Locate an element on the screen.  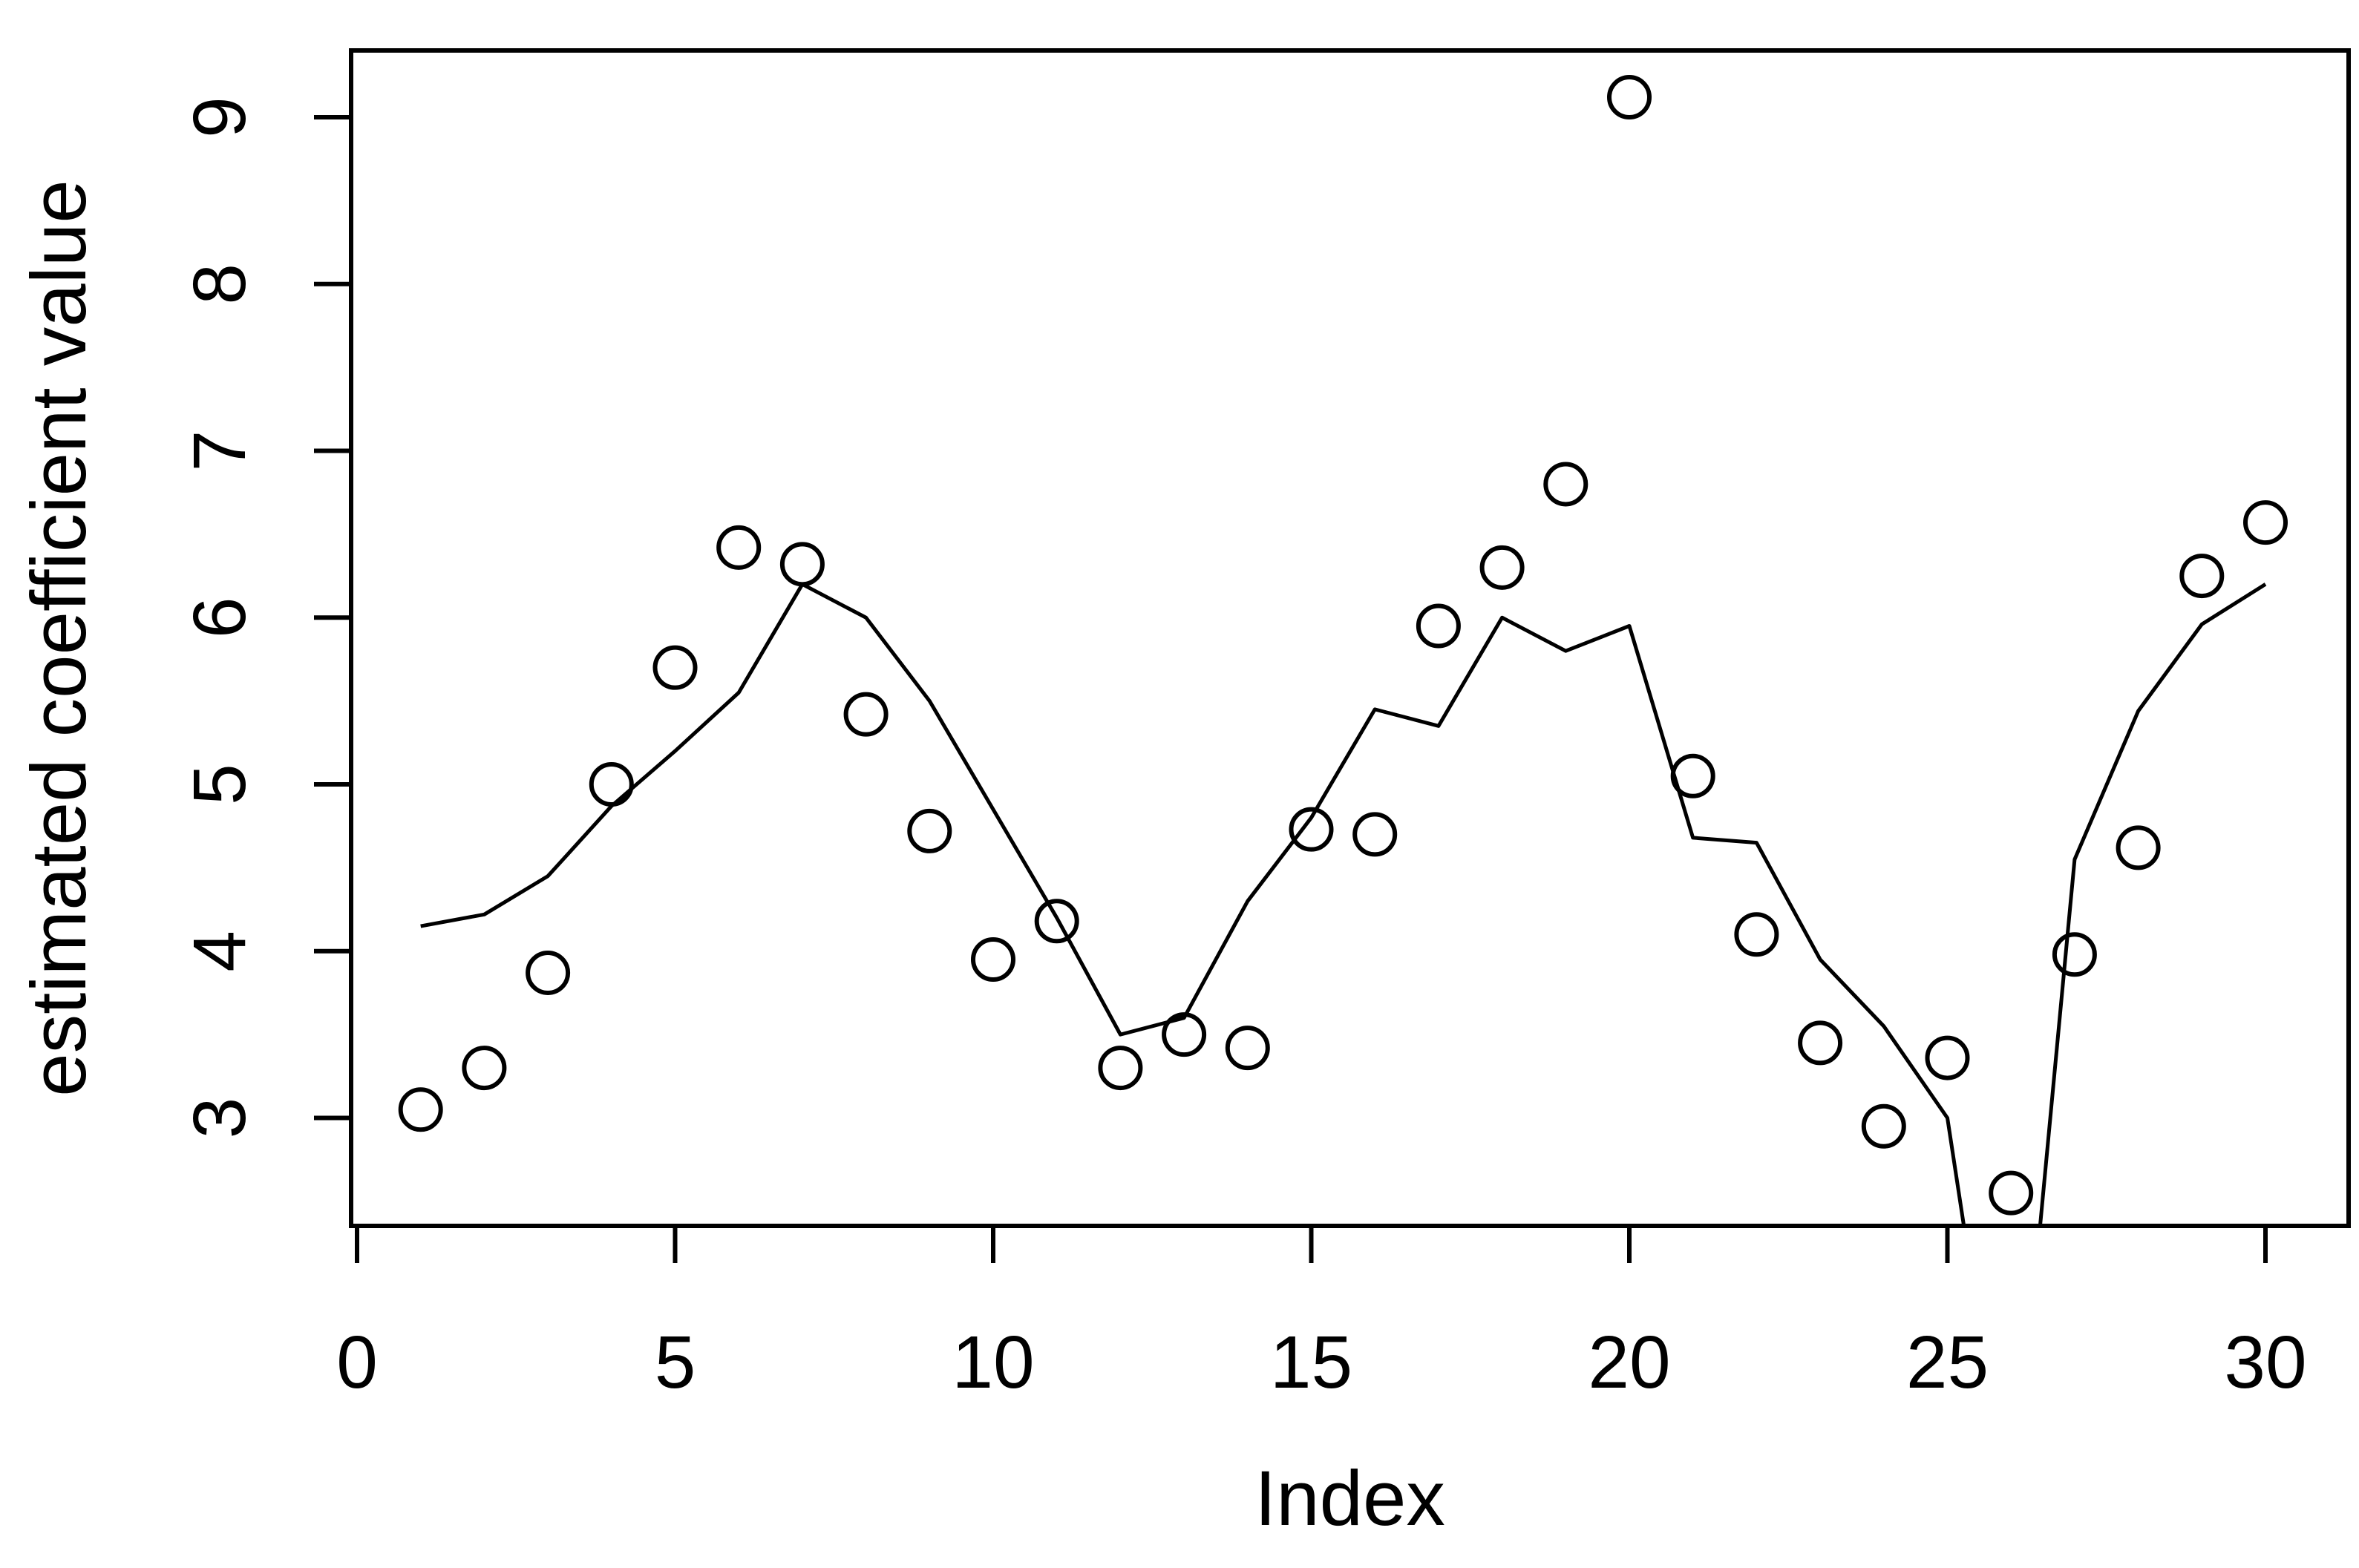
x-axis-tick-label: 15 is located at coordinates (1311, 1362).